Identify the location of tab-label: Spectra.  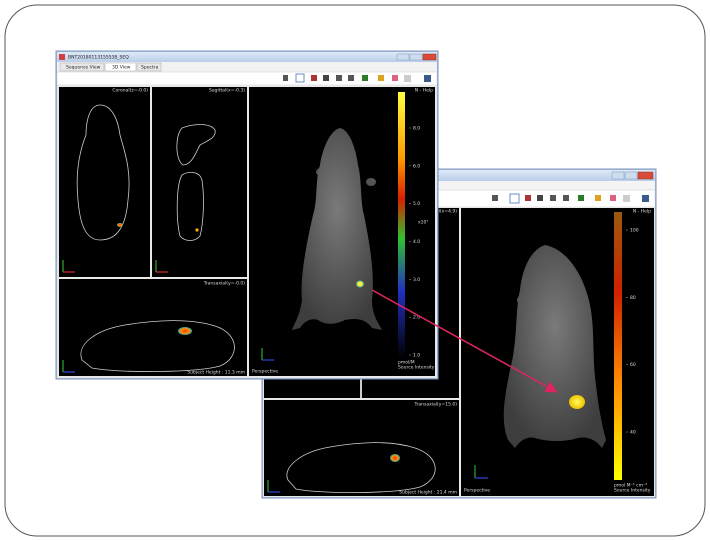
(150, 68).